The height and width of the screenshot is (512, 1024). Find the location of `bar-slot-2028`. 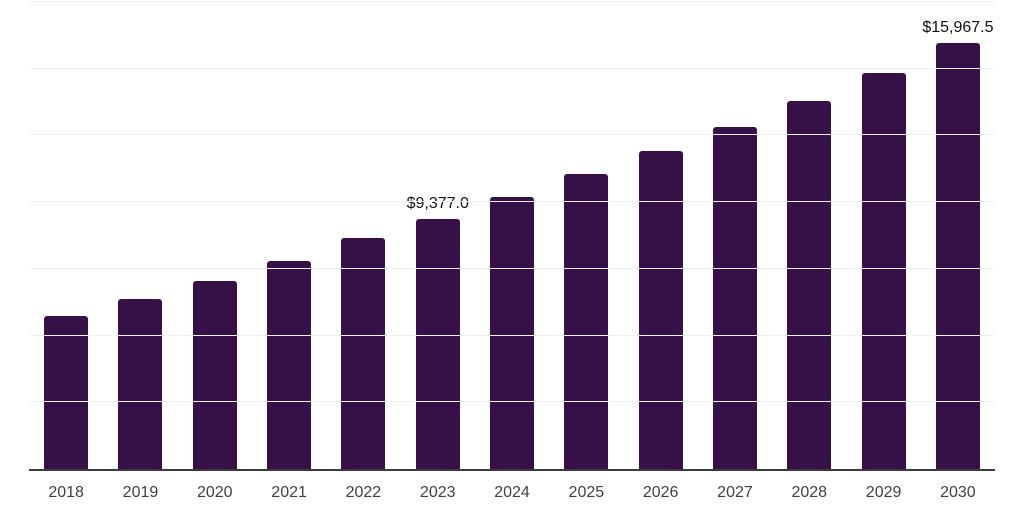

bar-slot-2028 is located at coordinates (809, 235).